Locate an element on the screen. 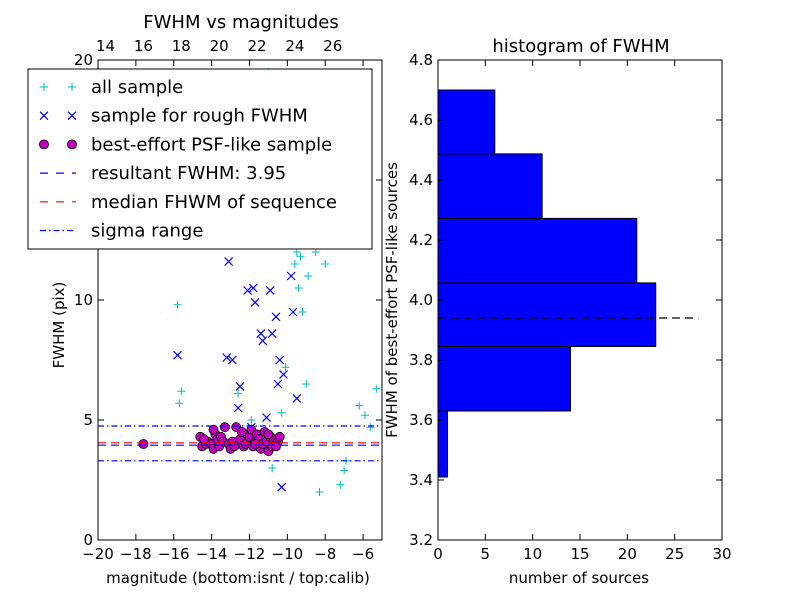  legend-entry: sigma range is located at coordinates (121, 231).